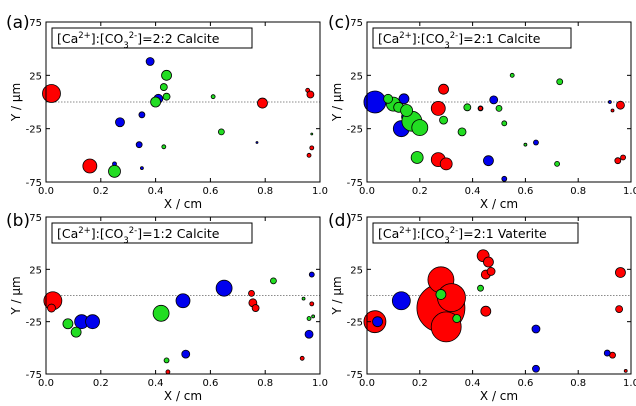 Image resolution: width=636 pixels, height=406 pixels. I want to click on chart-title: [Ca2+]:[CO32-]=2:2 Calcite, so click(138, 41).